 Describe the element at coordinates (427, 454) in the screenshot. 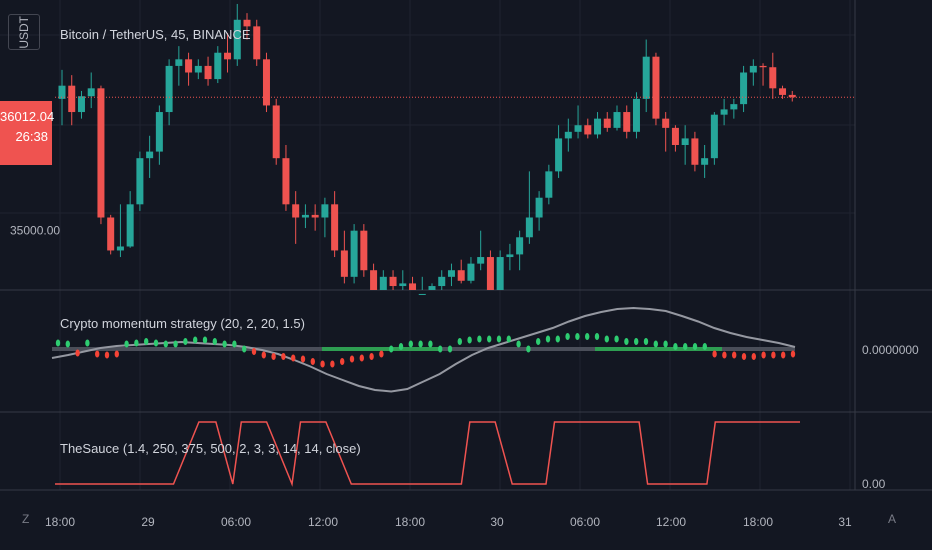

I see `sauce-line` at that location.